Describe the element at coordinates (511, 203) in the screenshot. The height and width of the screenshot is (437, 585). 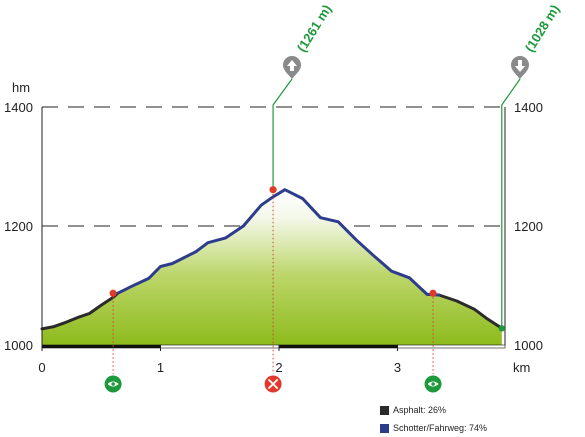
I see `endpoint-pointer` at that location.